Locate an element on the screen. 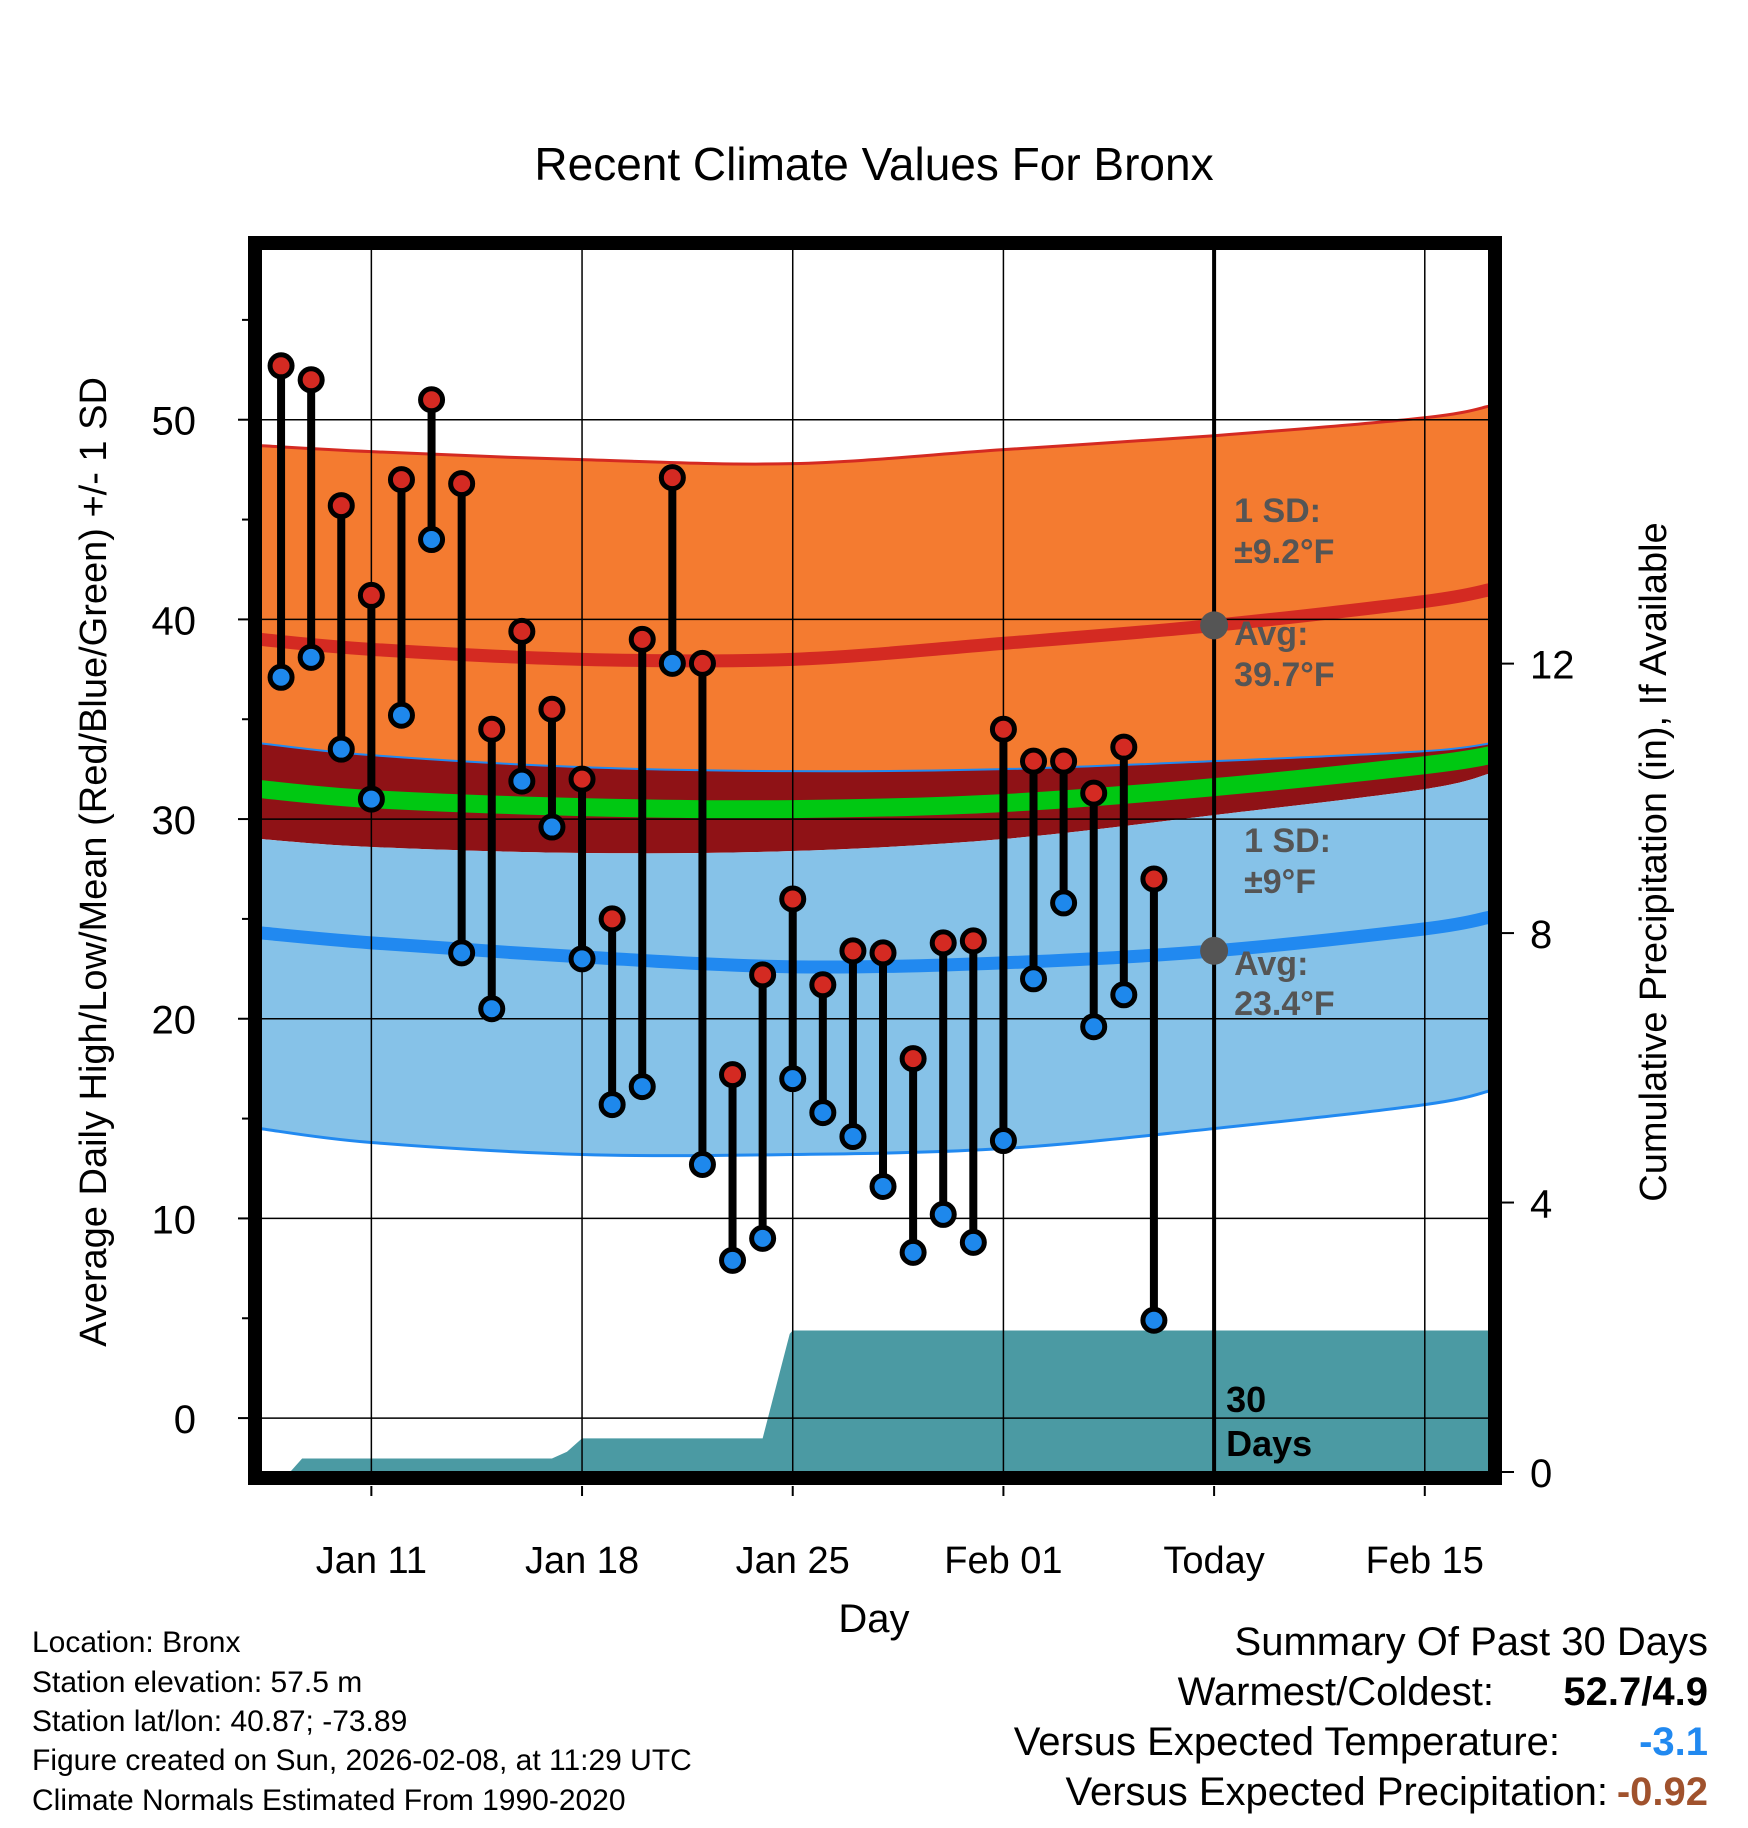 This screenshot has height=1828, width=1748. summary-temp-row: Versus Expected Temperature: -3.1 is located at coordinates (874, 1744).